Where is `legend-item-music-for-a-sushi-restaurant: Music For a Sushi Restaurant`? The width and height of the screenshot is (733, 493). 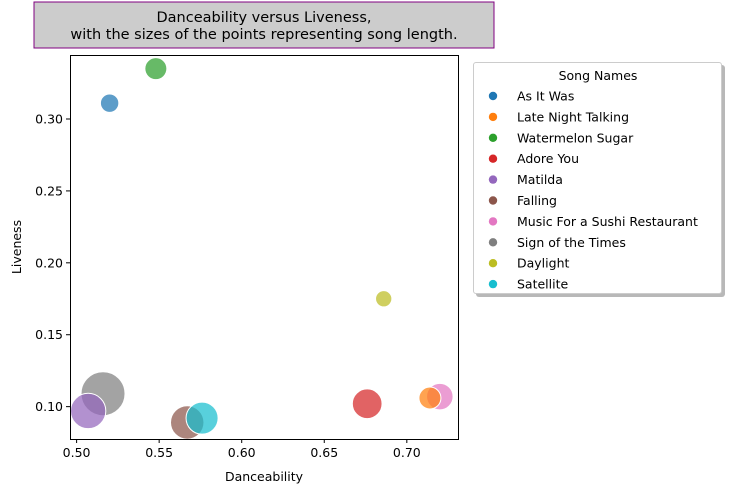 legend-item-music-for-a-sushi-restaurant: Music For a Sushi Restaurant is located at coordinates (593, 221).